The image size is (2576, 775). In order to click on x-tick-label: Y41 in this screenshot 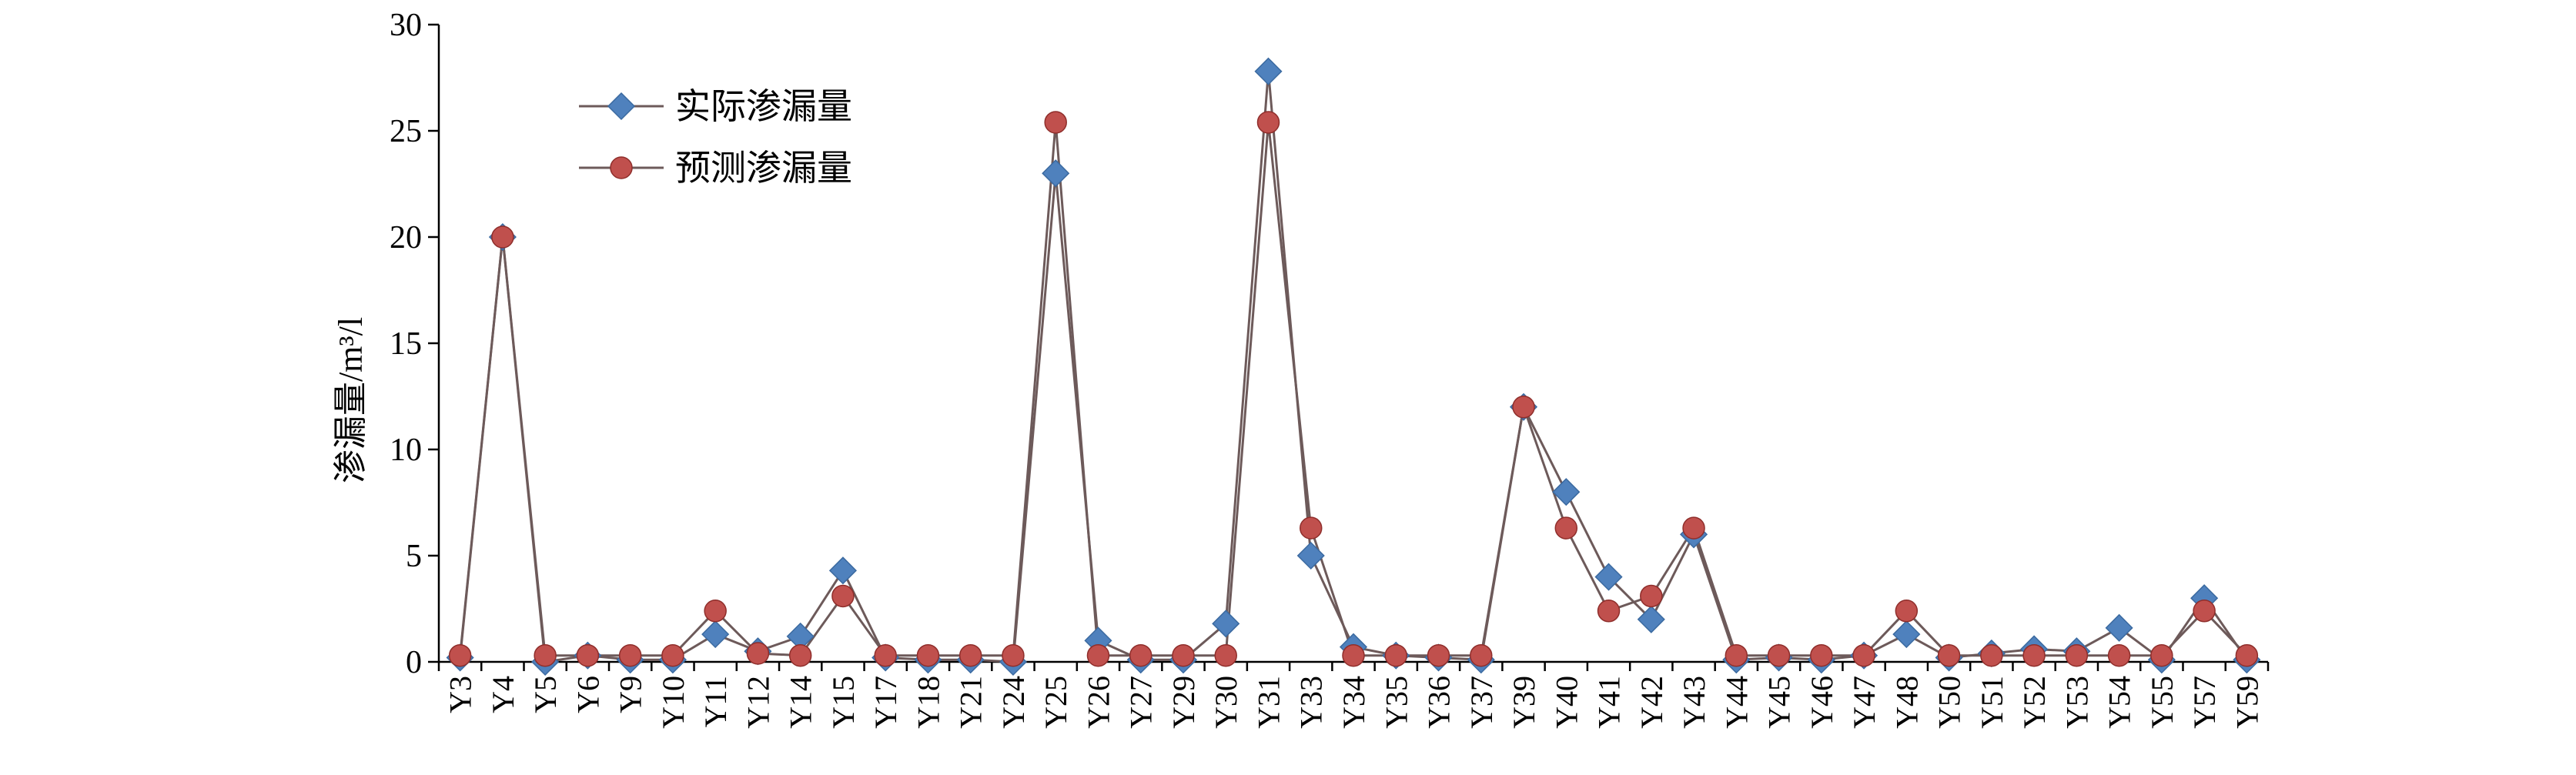, I will do `click(1609, 702)`.